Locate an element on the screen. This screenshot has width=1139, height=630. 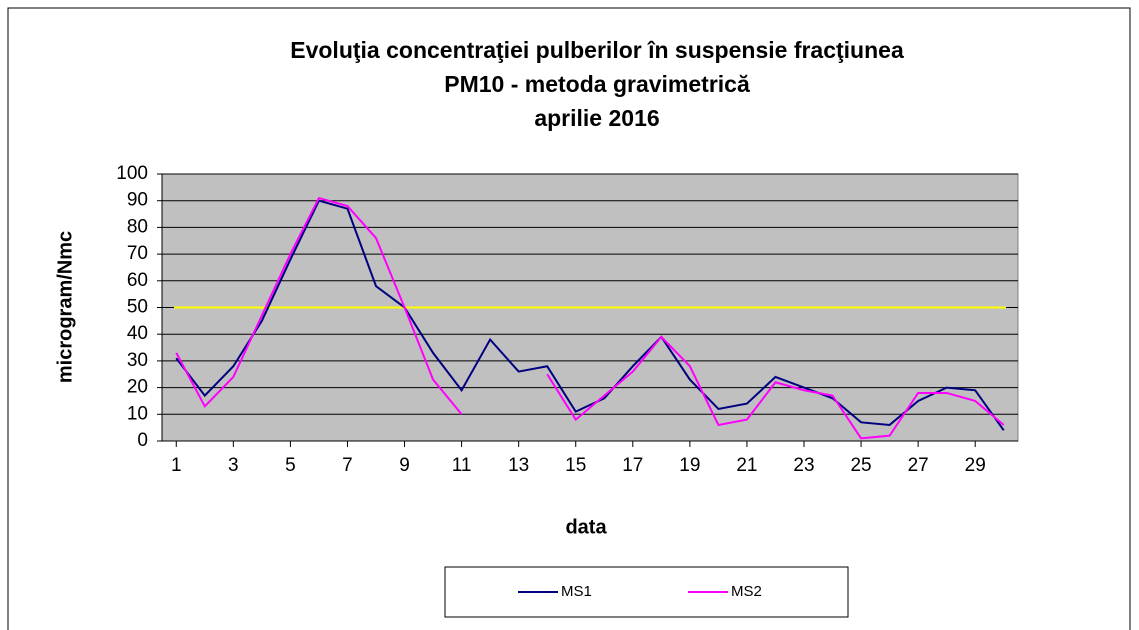
y-tick-label: 80 is located at coordinates (137, 226).